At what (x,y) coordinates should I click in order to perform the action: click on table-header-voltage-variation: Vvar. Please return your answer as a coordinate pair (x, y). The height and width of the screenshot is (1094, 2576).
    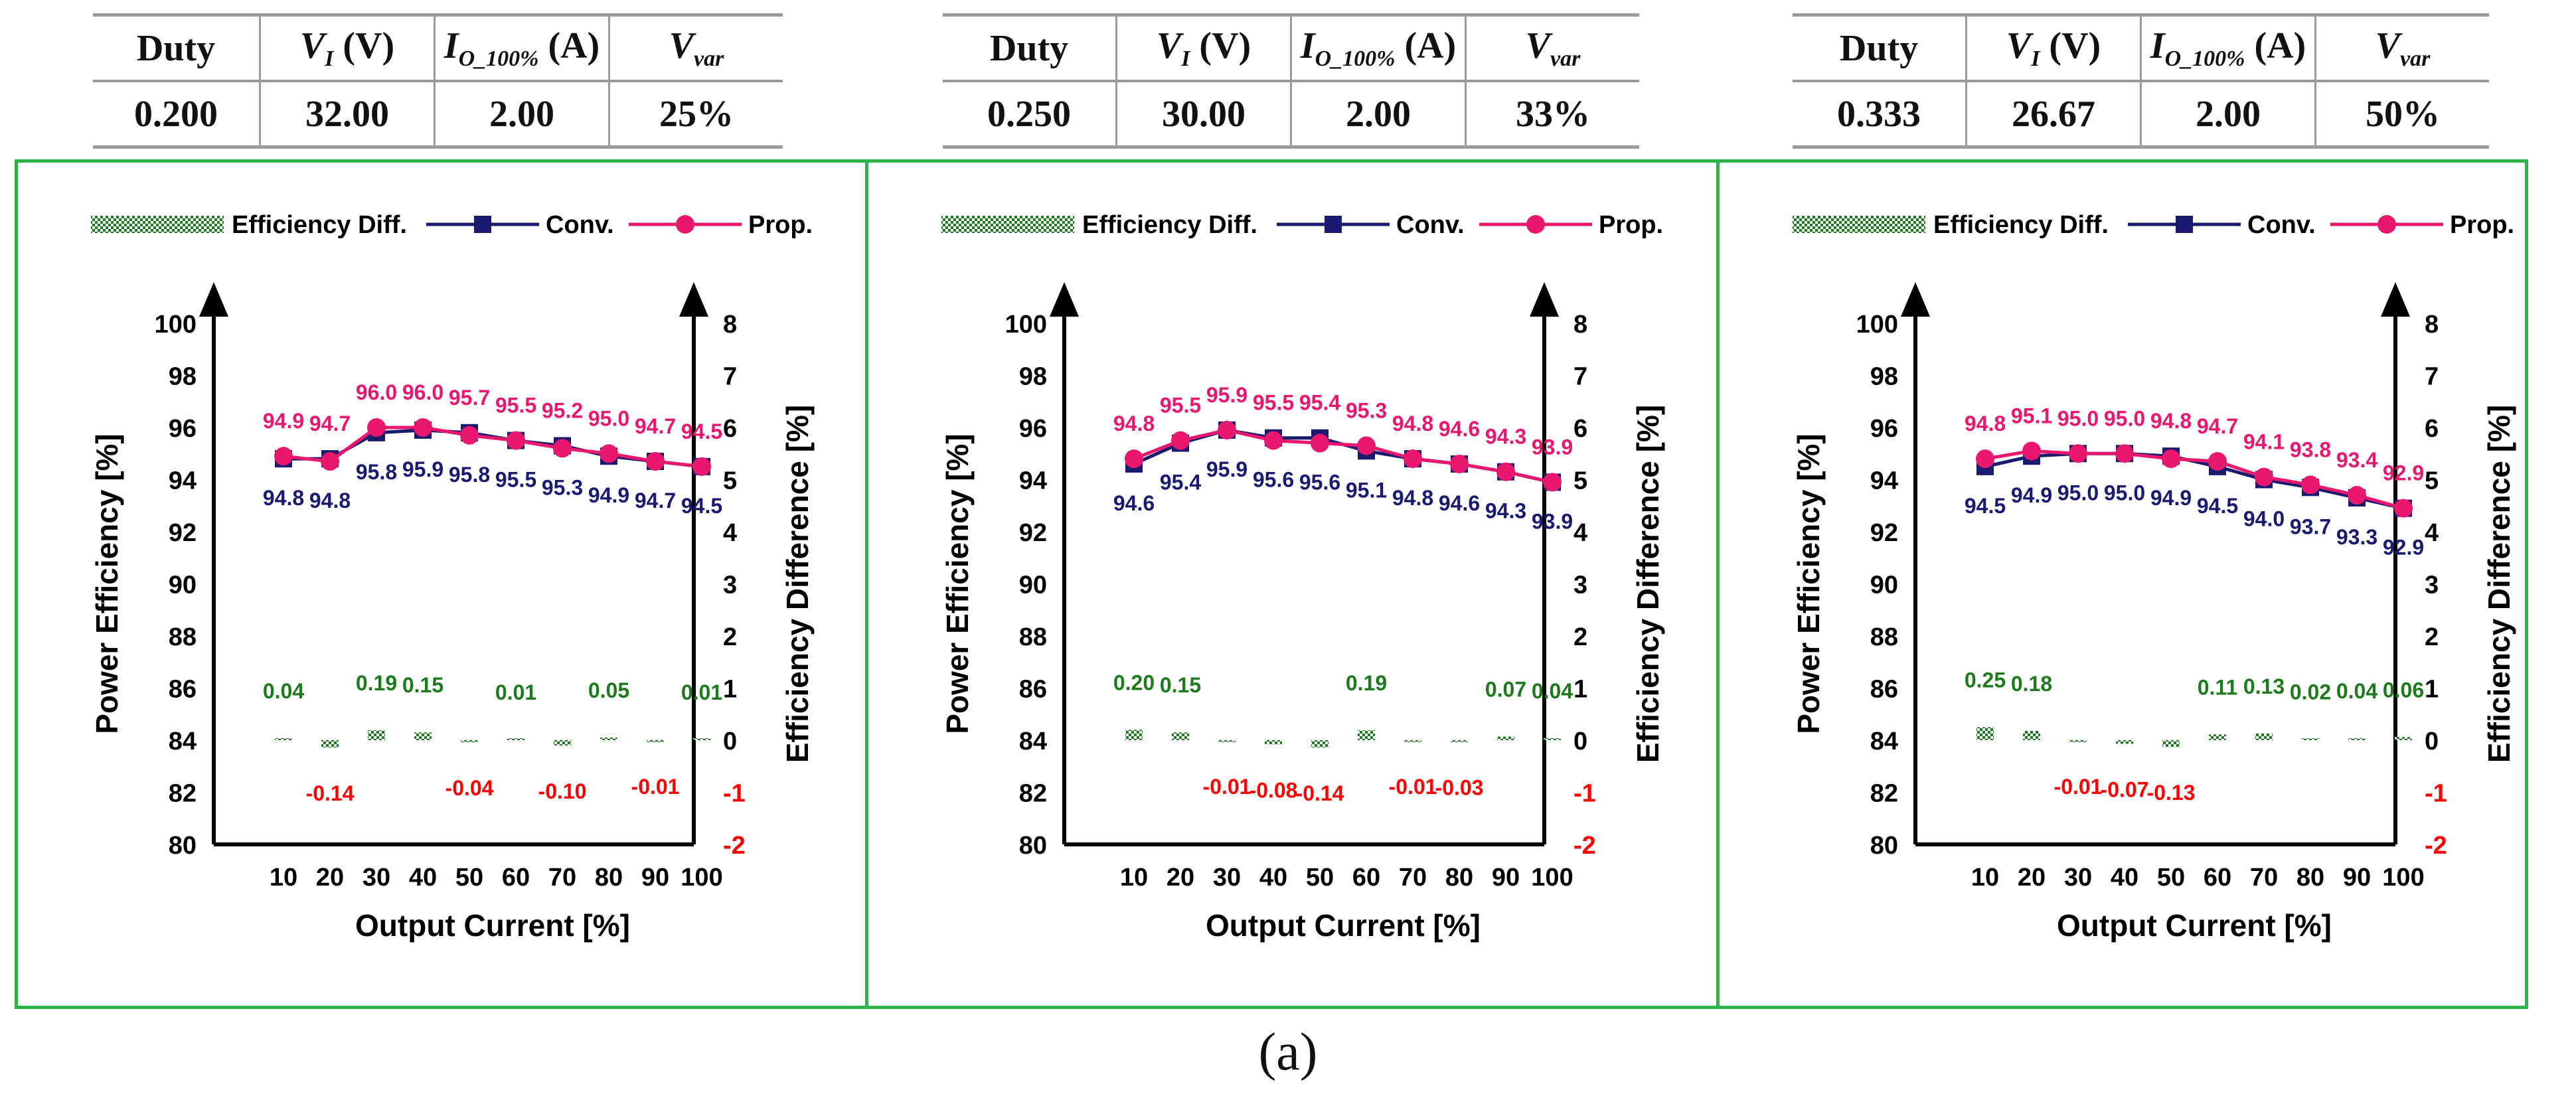
    Looking at the image, I should click on (2401, 47).